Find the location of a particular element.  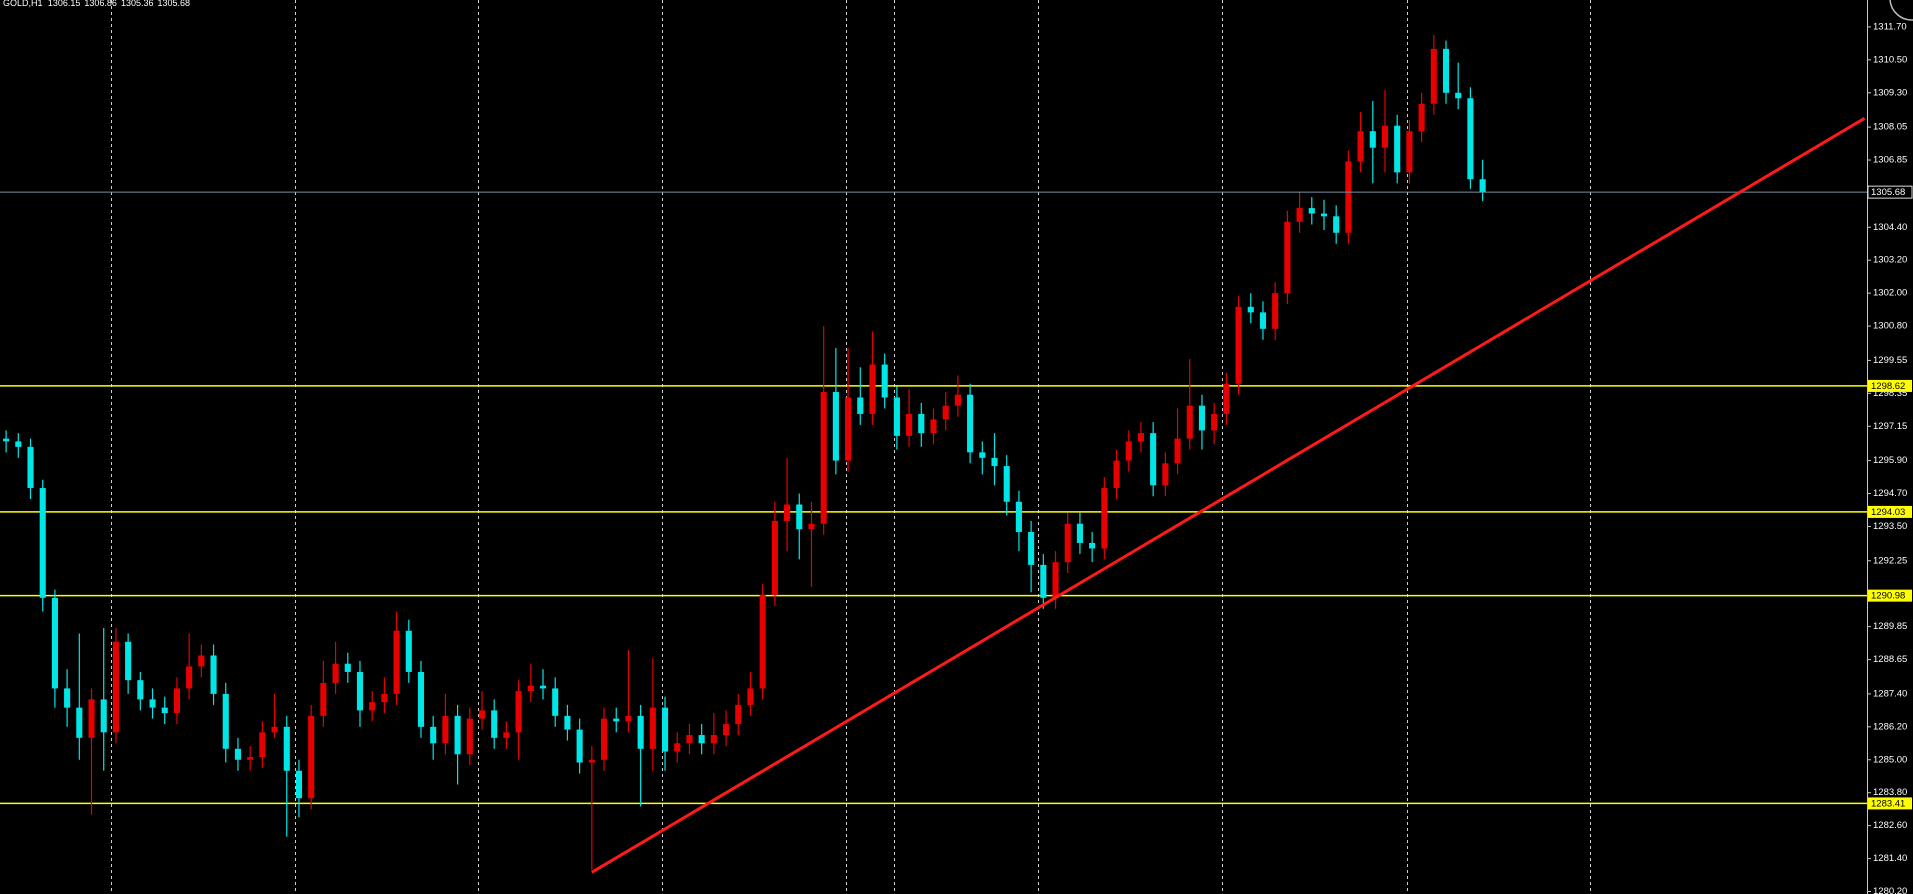

y-tick-label: 1280.20 is located at coordinates (1890, 890).